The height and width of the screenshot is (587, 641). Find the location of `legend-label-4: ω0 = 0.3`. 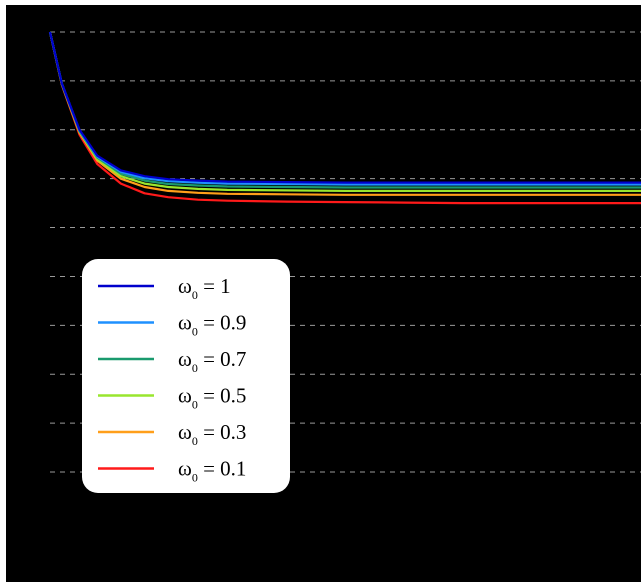

legend-label-4: ω0 = 0.3 is located at coordinates (212, 434).